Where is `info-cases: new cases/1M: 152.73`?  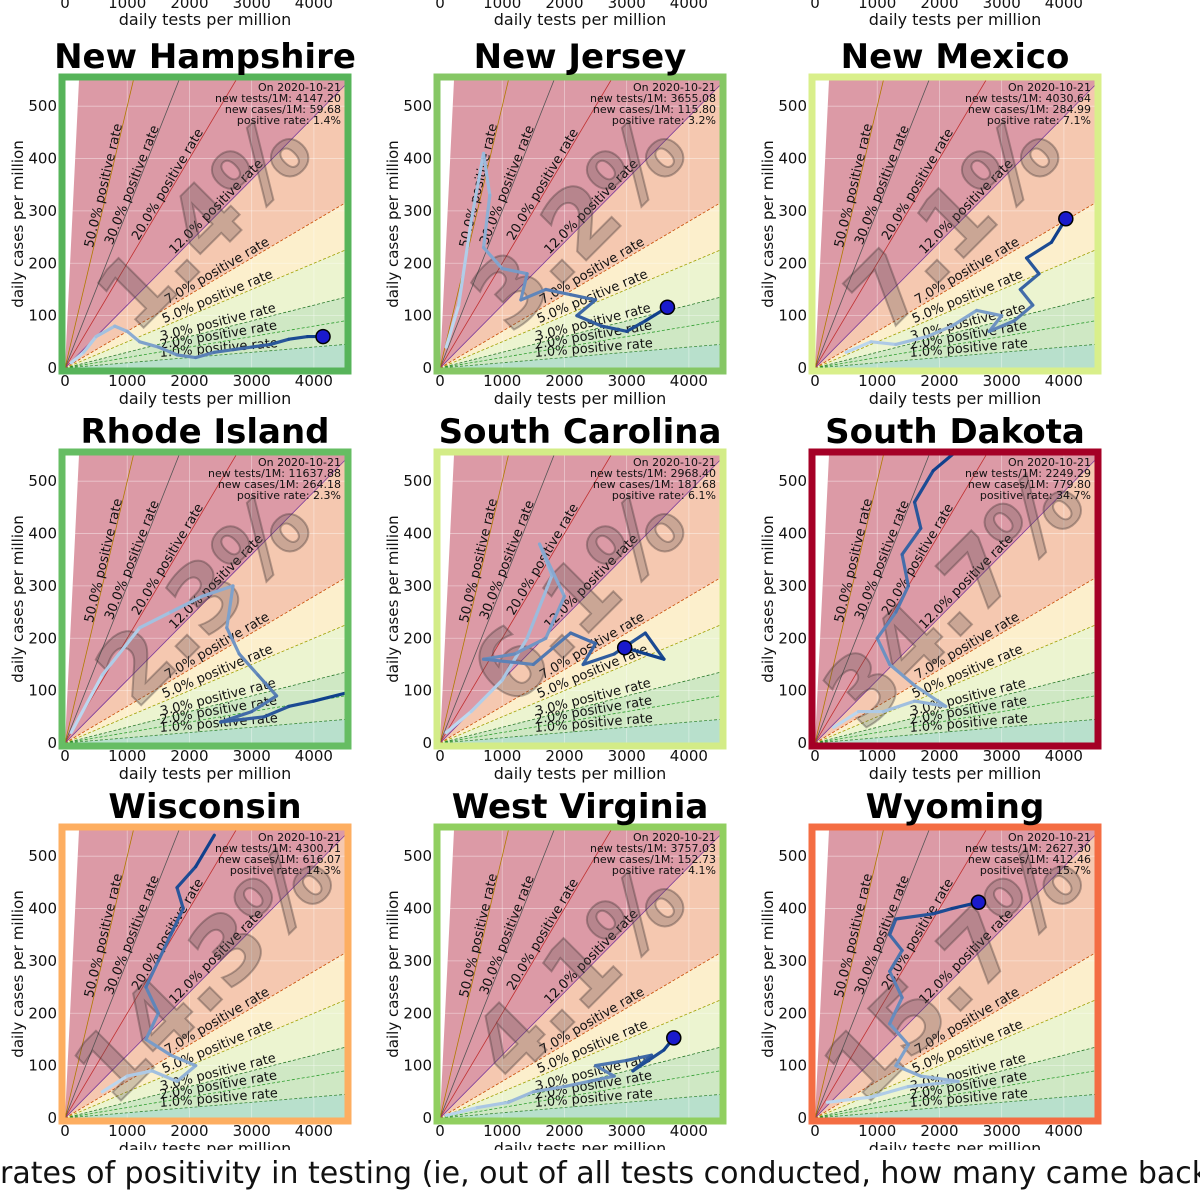 info-cases: new cases/1M: 152.73 is located at coordinates (654, 859).